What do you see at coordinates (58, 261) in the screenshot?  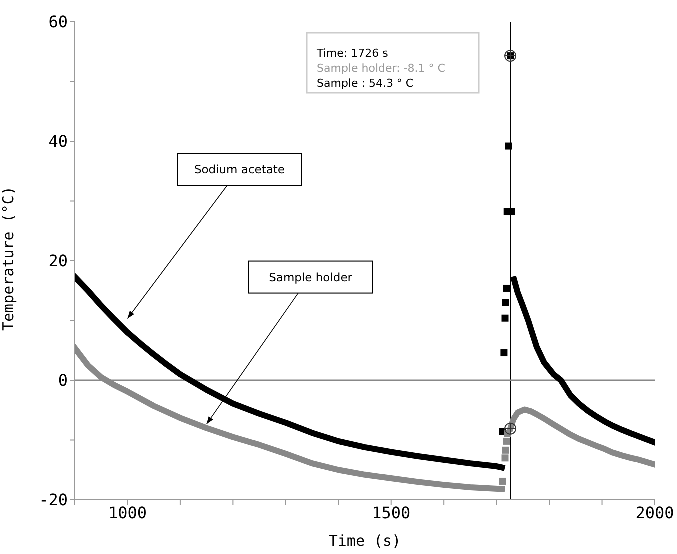 I see `y-tick-label: 20` at bounding box center [58, 261].